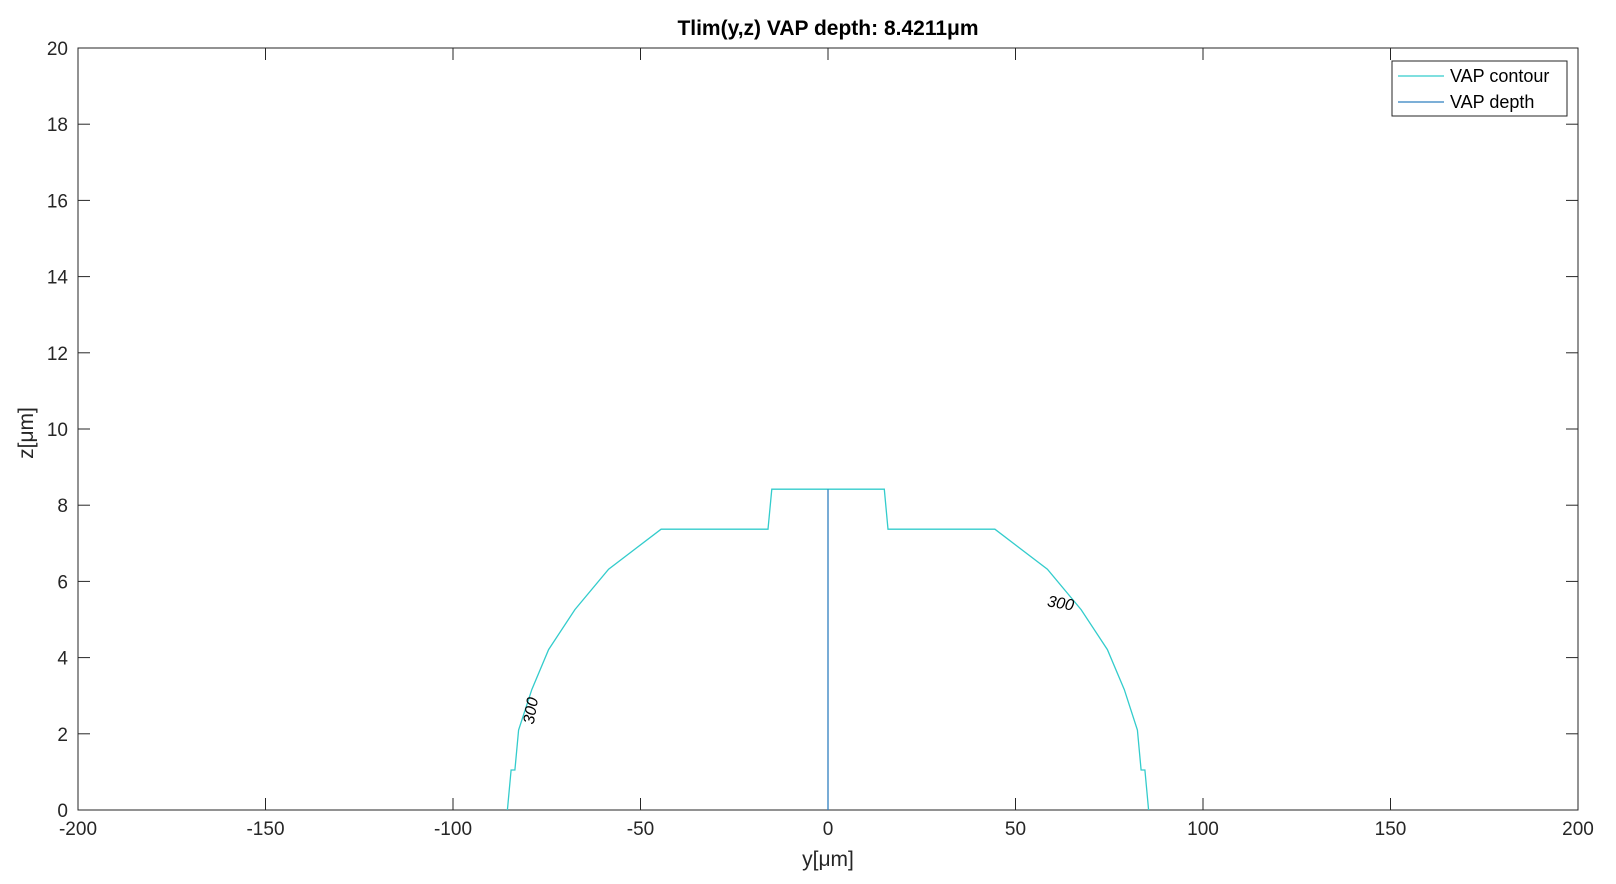 The height and width of the screenshot is (884, 1616). What do you see at coordinates (1203, 829) in the screenshot?
I see `x-tick-label: 100` at bounding box center [1203, 829].